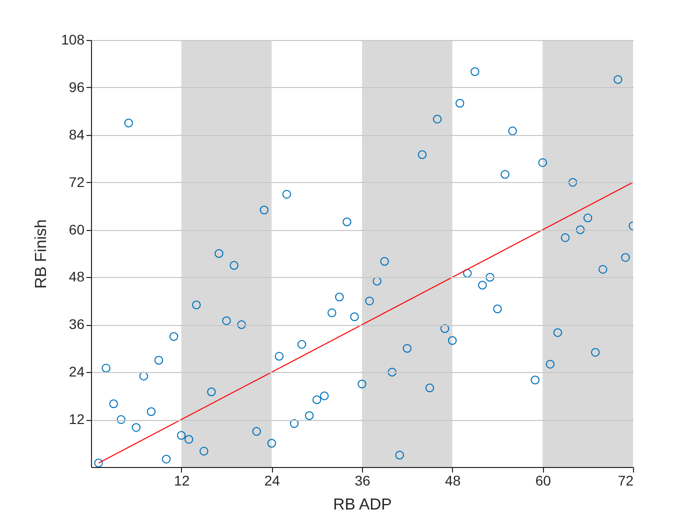 The height and width of the screenshot is (525, 700). I want to click on x-tick-label: 48, so click(453, 480).